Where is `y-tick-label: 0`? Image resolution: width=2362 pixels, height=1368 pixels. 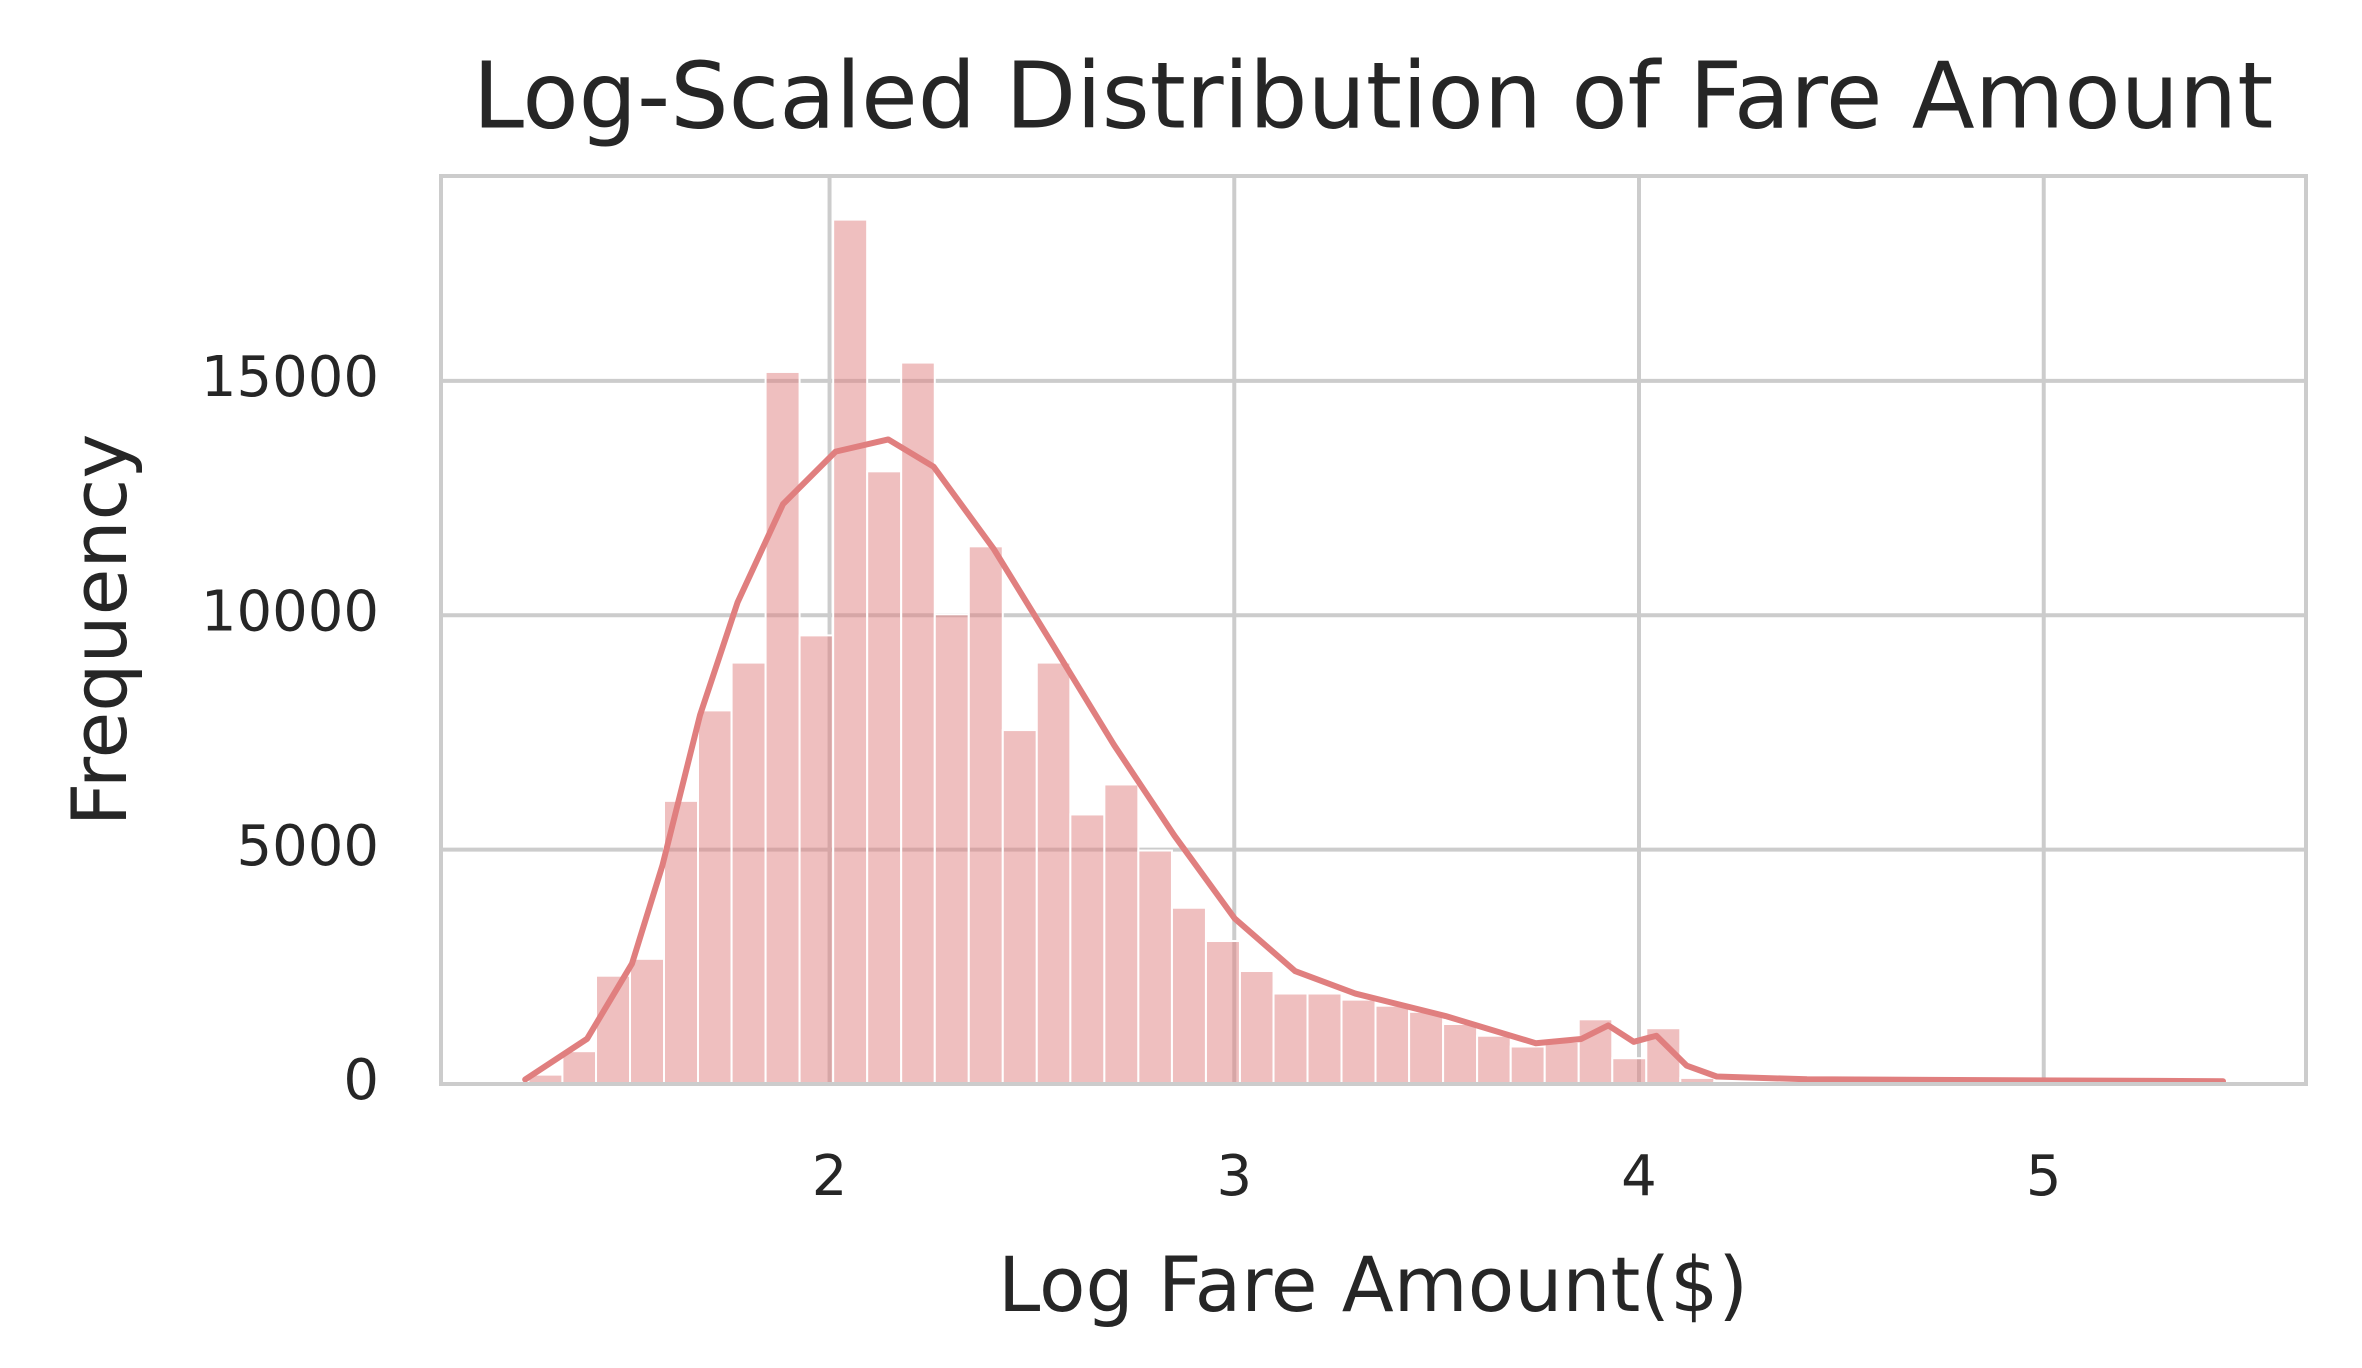 y-tick-label: 0 is located at coordinates (361, 1080).